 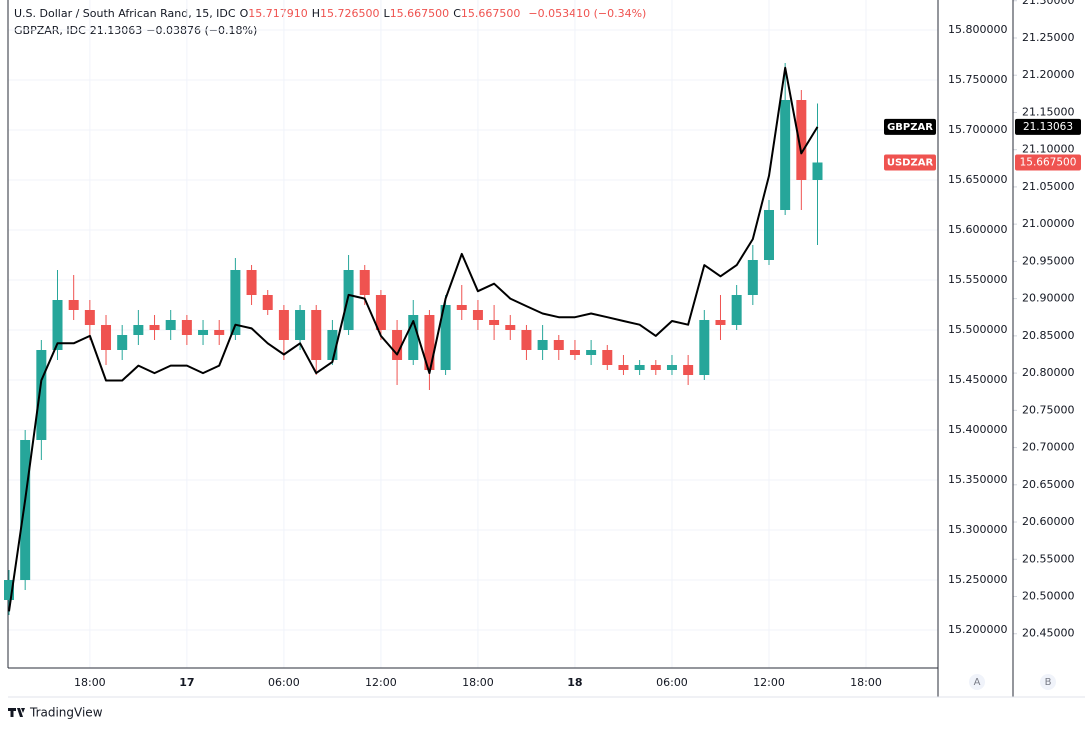 What do you see at coordinates (1048, 74) in the screenshot?
I see `y2-tick-label: 21.20000` at bounding box center [1048, 74].